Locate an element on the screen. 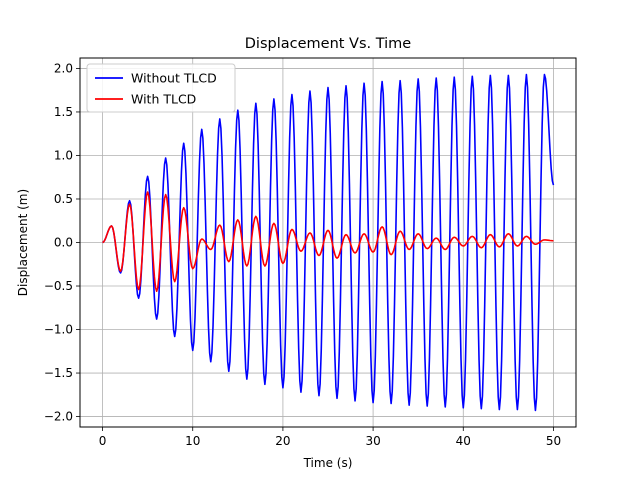  legend: Without TLCD With TLCD is located at coordinates (161, 88).